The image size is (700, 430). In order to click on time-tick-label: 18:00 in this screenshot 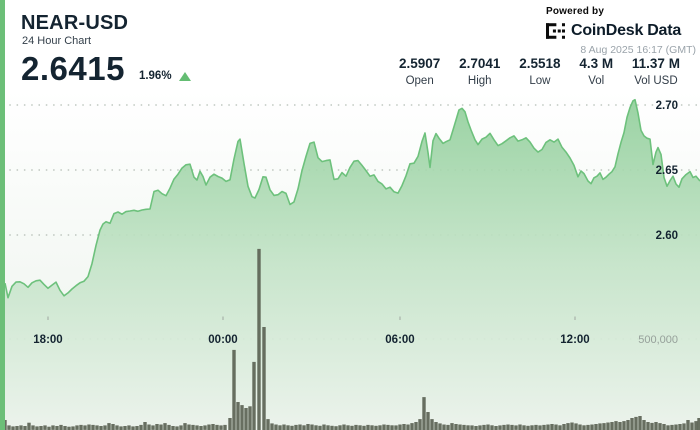, I will do `click(47, 340)`.